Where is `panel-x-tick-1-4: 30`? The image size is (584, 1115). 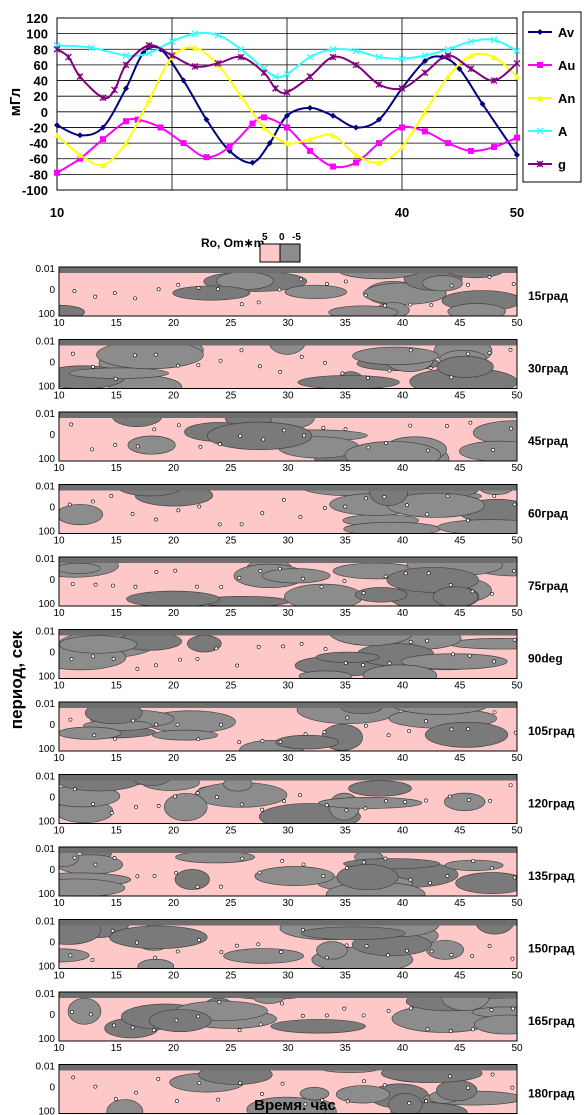
panel-x-tick-1-4: 30 is located at coordinates (288, 396).